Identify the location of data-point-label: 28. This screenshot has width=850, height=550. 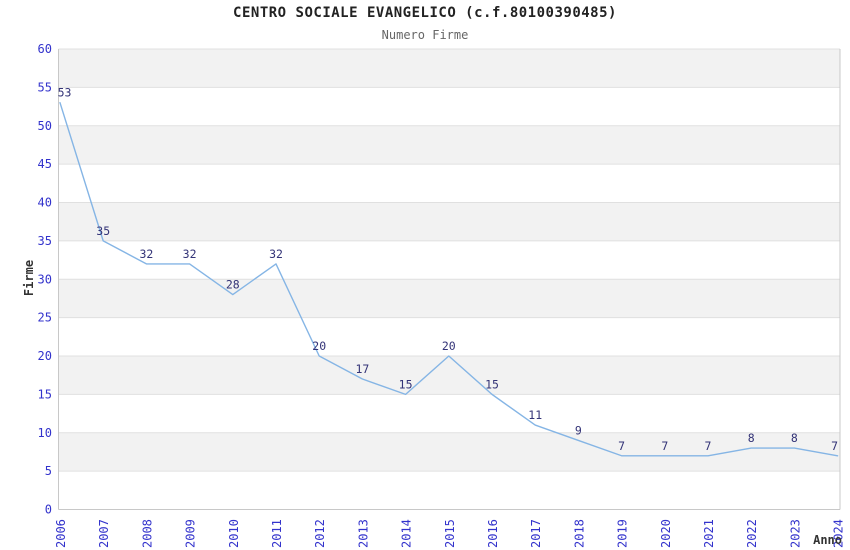
(233, 285).